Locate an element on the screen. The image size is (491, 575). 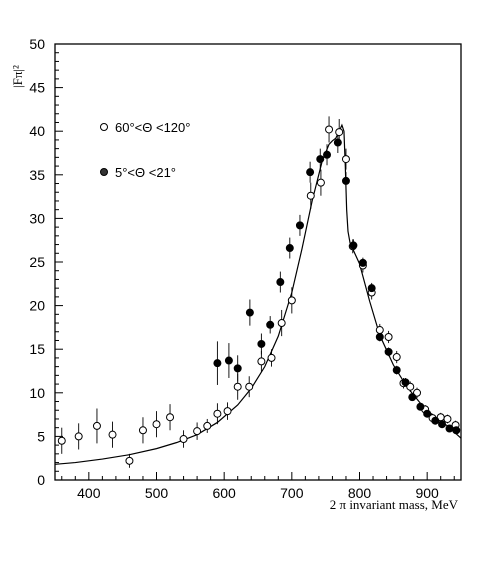
x-tick-label: 900 is located at coordinates (427, 493).